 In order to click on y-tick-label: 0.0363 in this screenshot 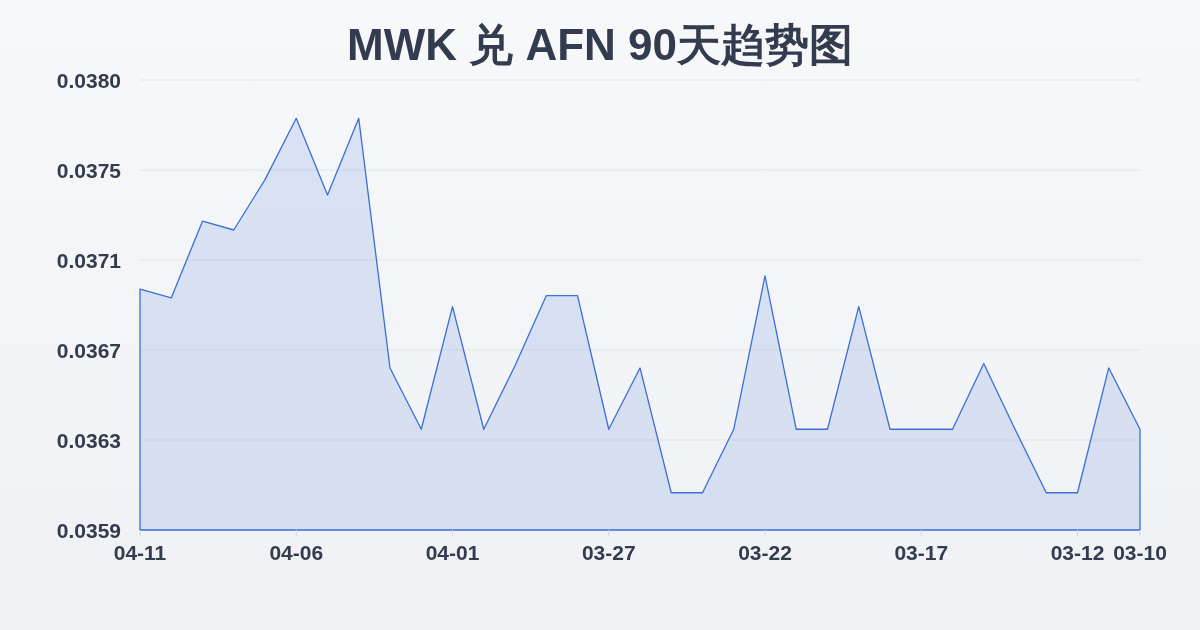, I will do `click(88, 440)`.